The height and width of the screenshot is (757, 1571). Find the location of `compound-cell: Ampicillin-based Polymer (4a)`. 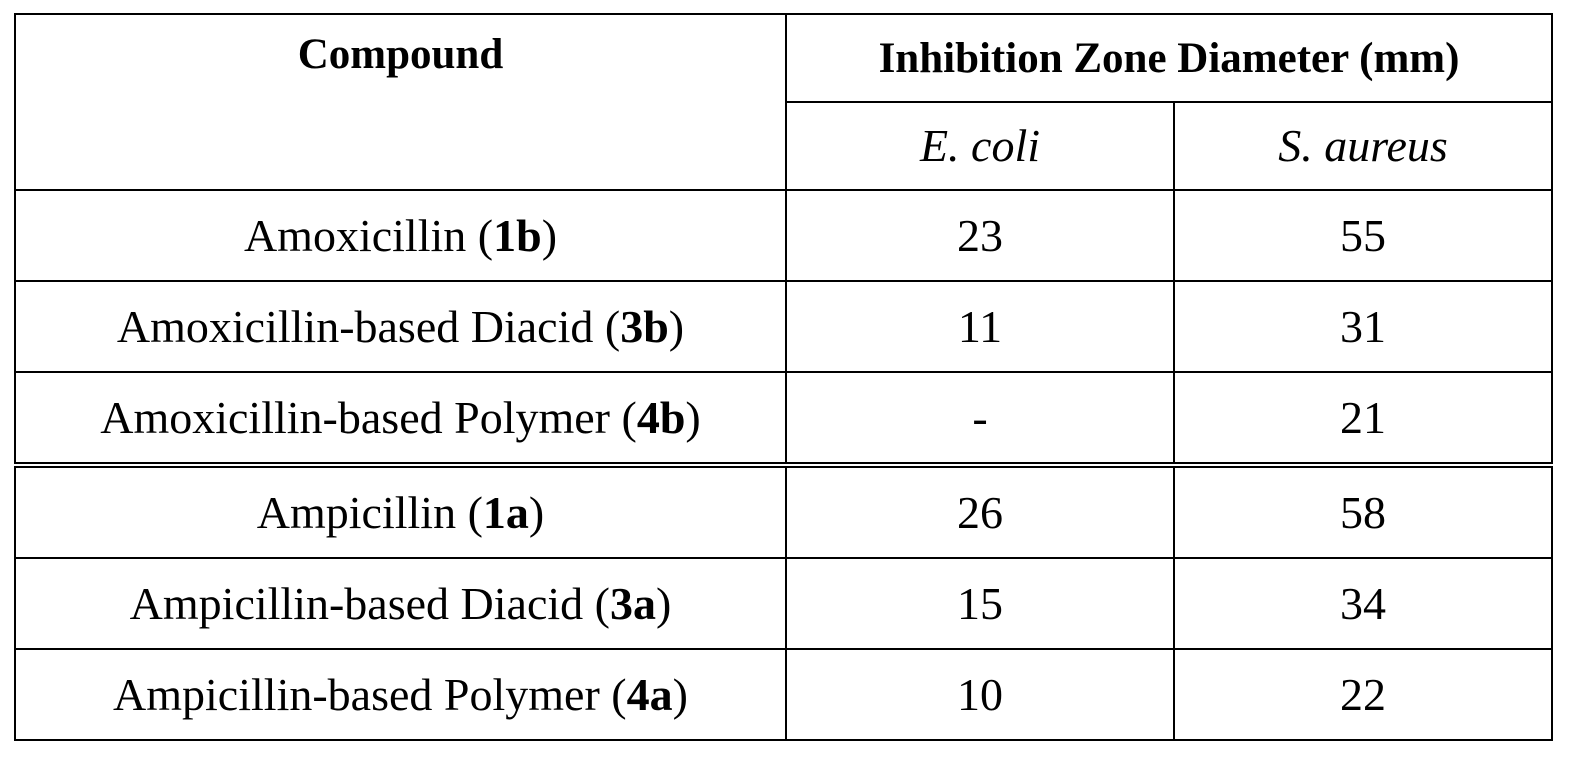

compound-cell: Ampicillin-based Polymer (4a) is located at coordinates (400, 694).